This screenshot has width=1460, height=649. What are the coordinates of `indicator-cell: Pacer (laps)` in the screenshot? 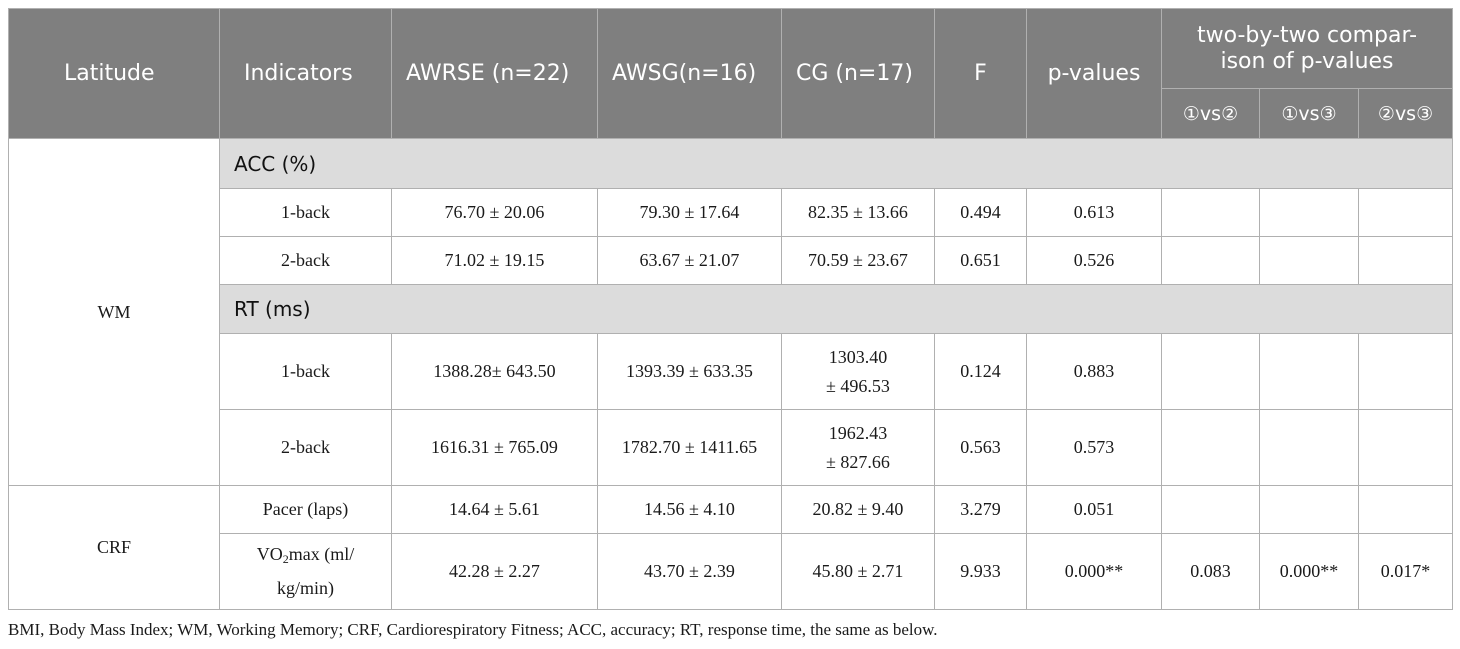 It's located at (305, 509).